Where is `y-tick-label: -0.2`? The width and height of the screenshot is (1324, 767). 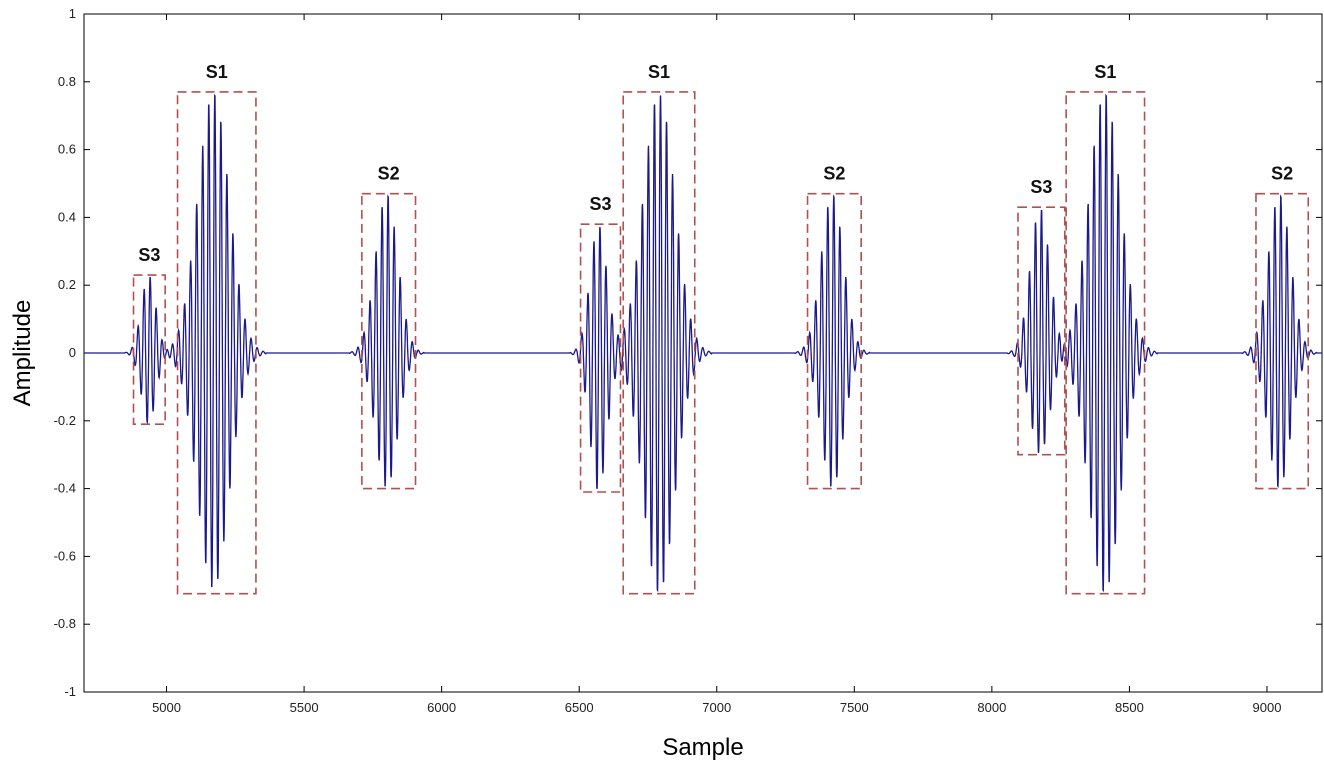
y-tick-label: -0.2 is located at coordinates (65, 420).